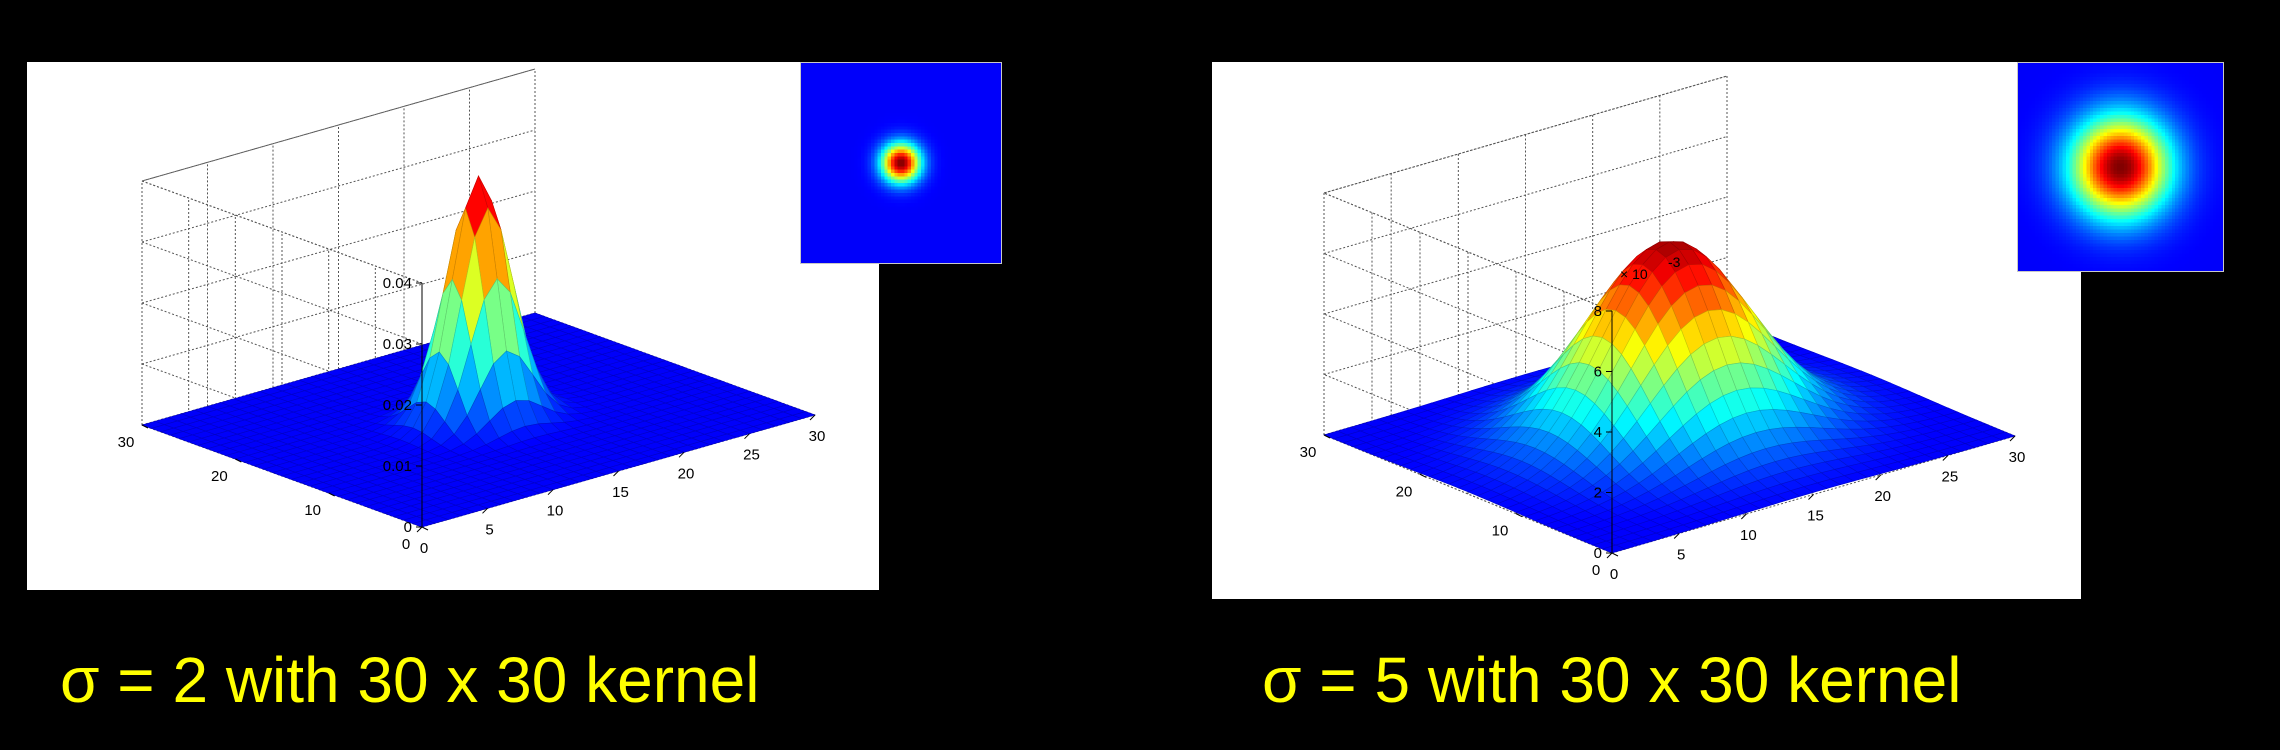 Image resolution: width=2280 pixels, height=750 pixels. Describe the element at coordinates (1598, 432) in the screenshot. I see `z-tick-label: 4` at that location.